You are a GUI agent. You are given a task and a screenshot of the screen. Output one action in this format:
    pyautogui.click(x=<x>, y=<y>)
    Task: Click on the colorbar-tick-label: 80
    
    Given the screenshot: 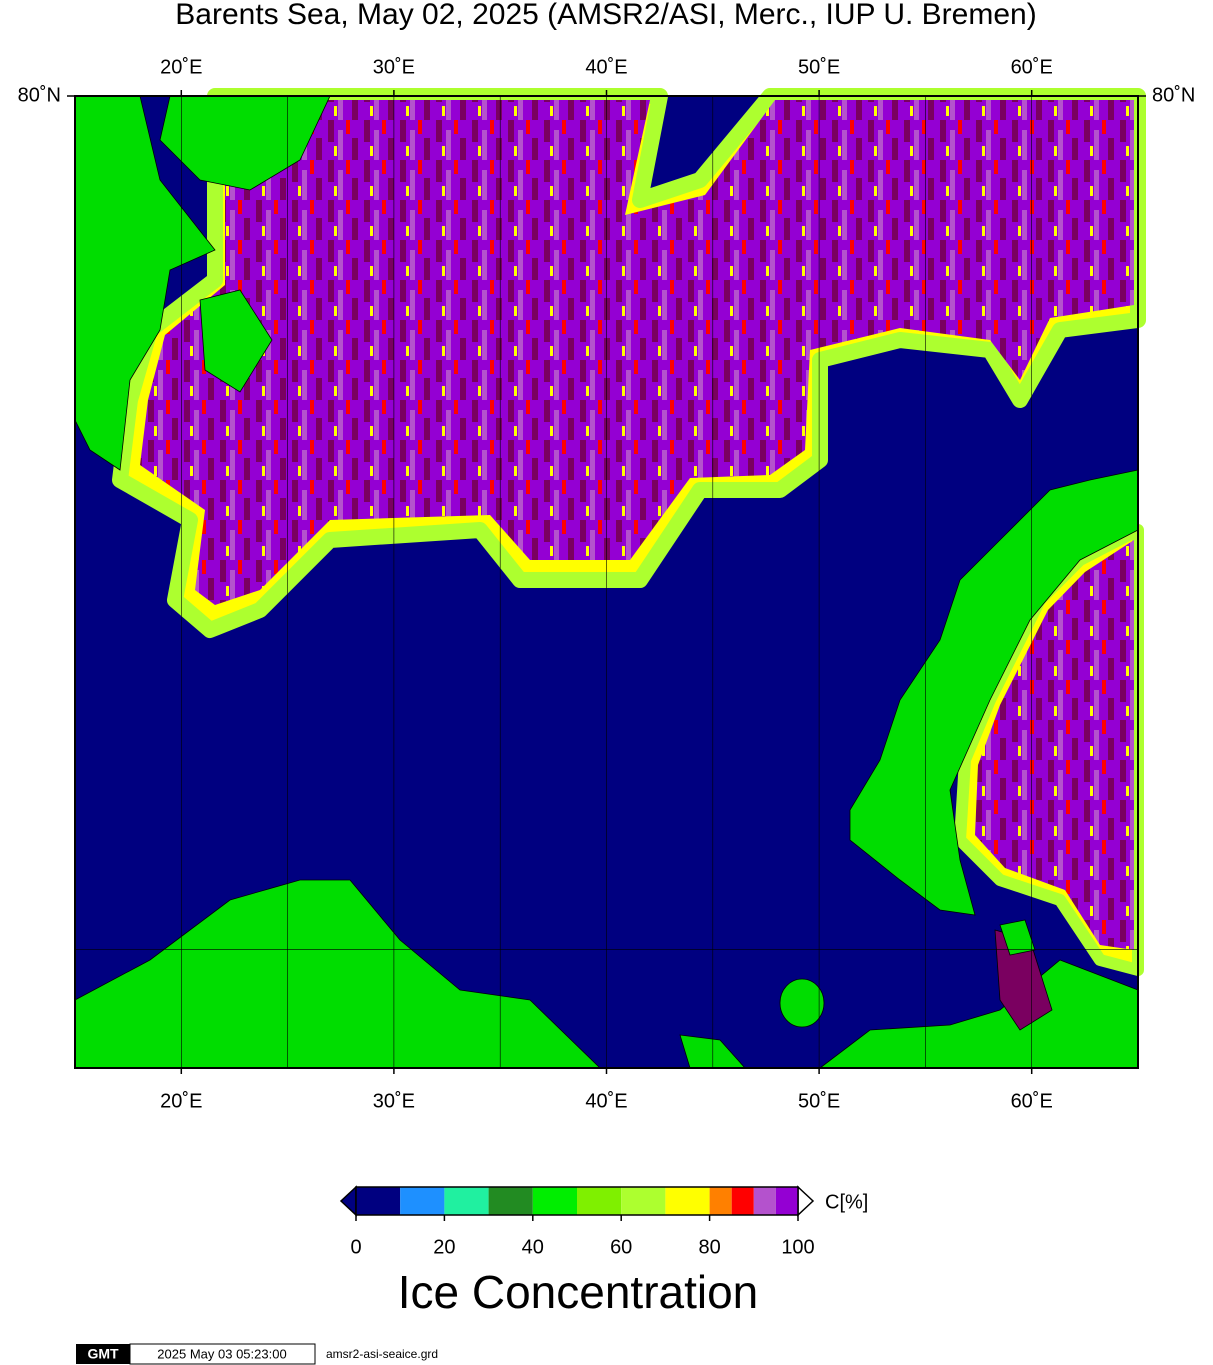 What is the action you would take?
    pyautogui.click(x=709, y=1247)
    